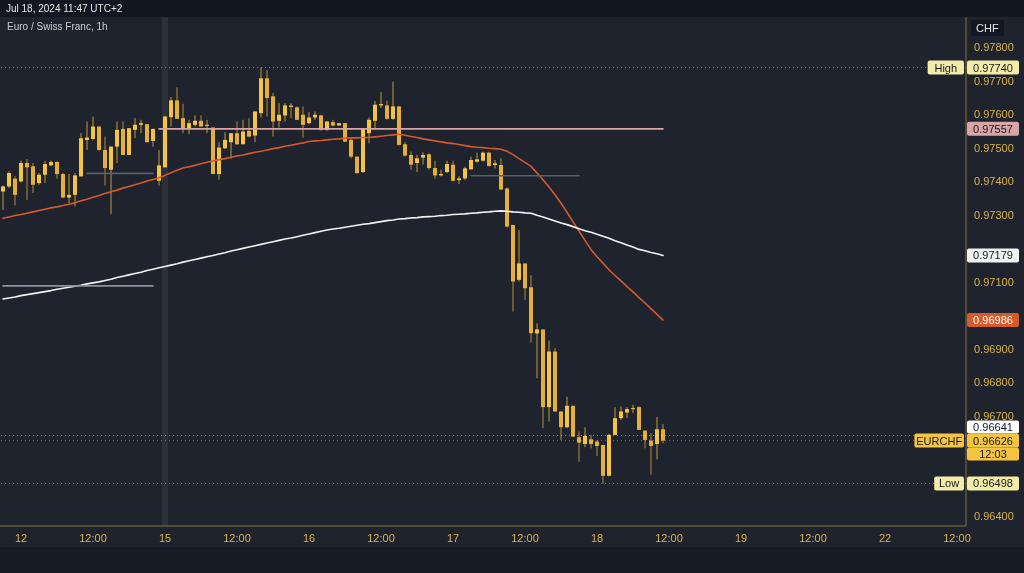 The image size is (1024, 573). I want to click on y-tick-label: 0.97179, so click(993, 255).